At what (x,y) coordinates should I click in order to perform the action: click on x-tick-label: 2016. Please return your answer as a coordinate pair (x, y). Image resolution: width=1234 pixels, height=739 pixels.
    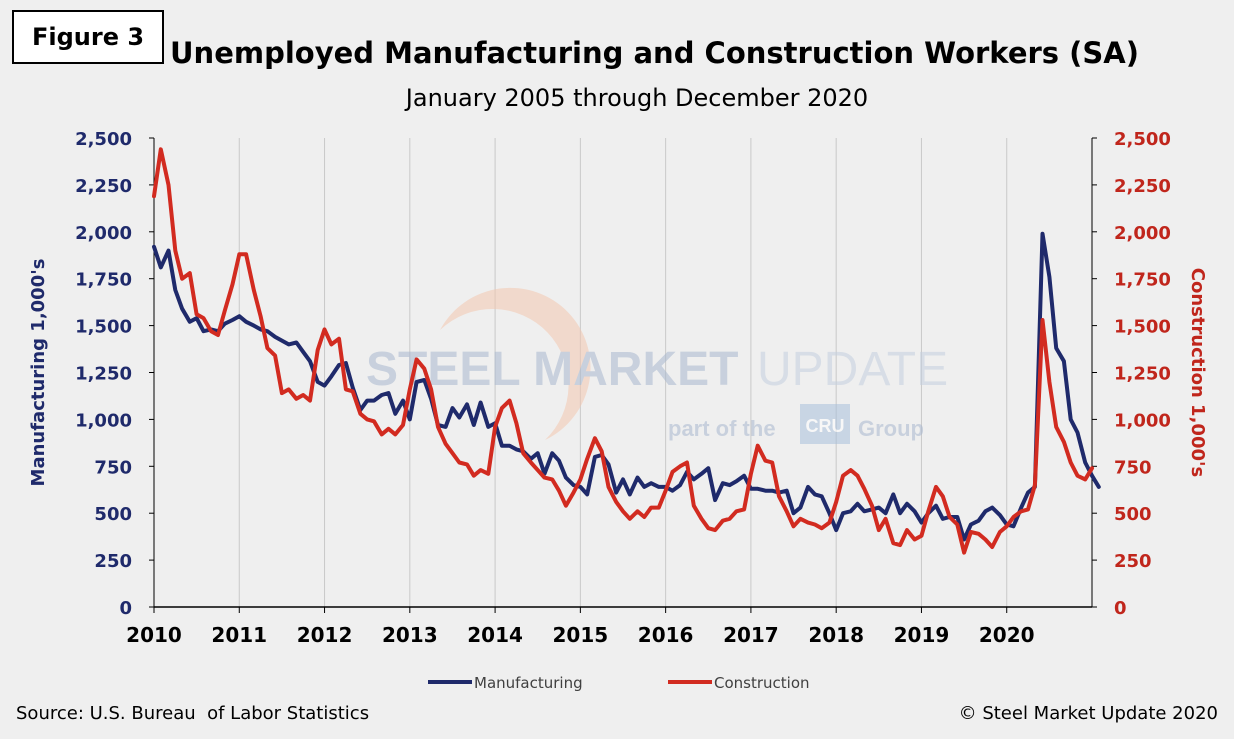
    Looking at the image, I should click on (666, 635).